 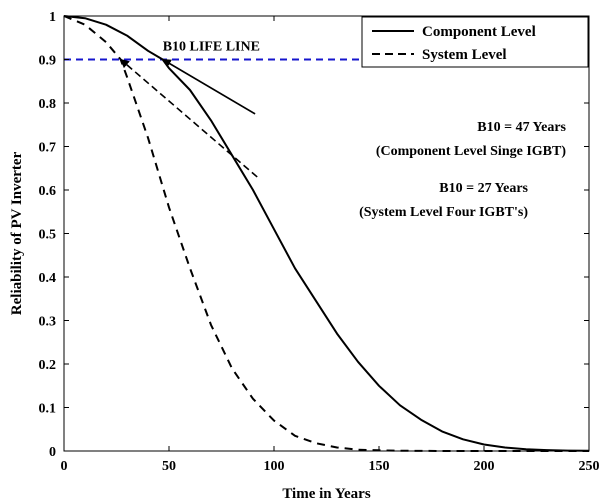 I want to click on y-tick-label: 0, so click(x=52, y=452).